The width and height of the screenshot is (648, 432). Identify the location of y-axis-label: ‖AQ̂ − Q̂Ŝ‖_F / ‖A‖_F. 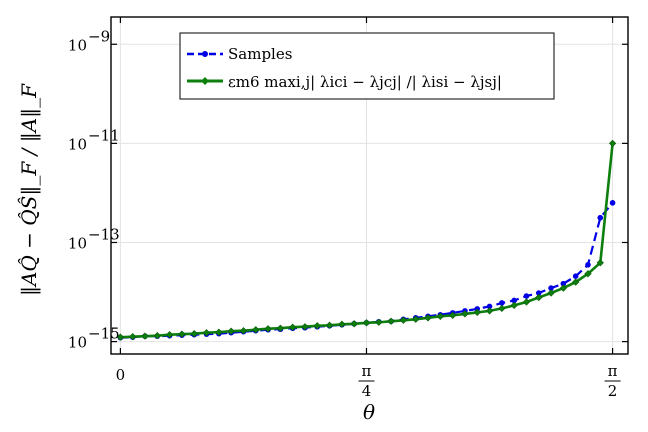
(29, 189).